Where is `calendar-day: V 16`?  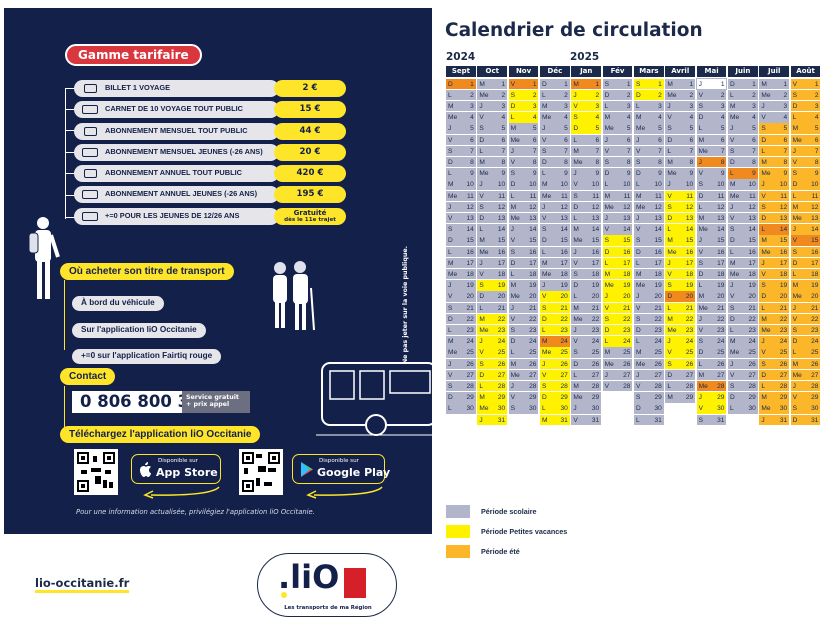 calendar-day: V 16 is located at coordinates (711, 252).